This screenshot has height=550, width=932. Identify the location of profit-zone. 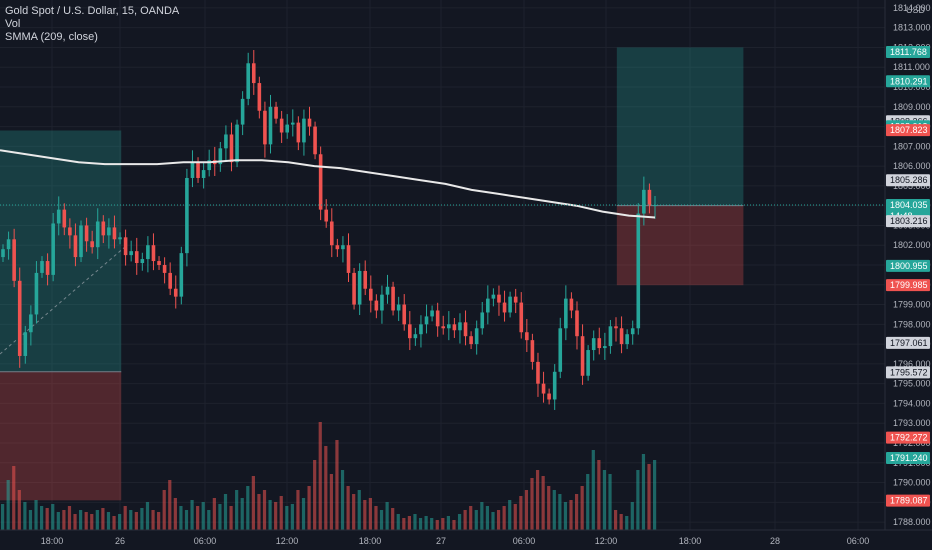
(680, 126).